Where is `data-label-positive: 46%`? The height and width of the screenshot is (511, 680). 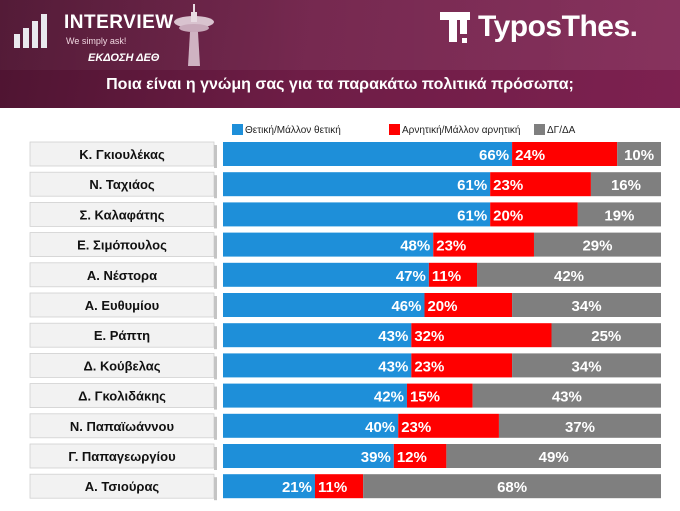 data-label-positive: 46% is located at coordinates (406, 306).